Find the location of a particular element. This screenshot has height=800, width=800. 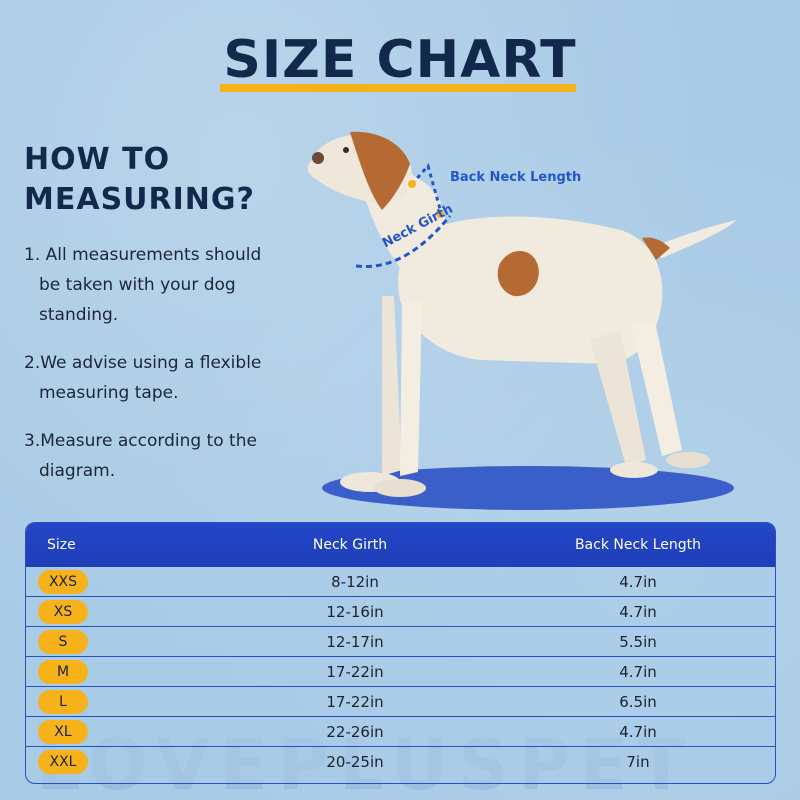

neck-girth-cell: 22-26in is located at coordinates (355, 732).